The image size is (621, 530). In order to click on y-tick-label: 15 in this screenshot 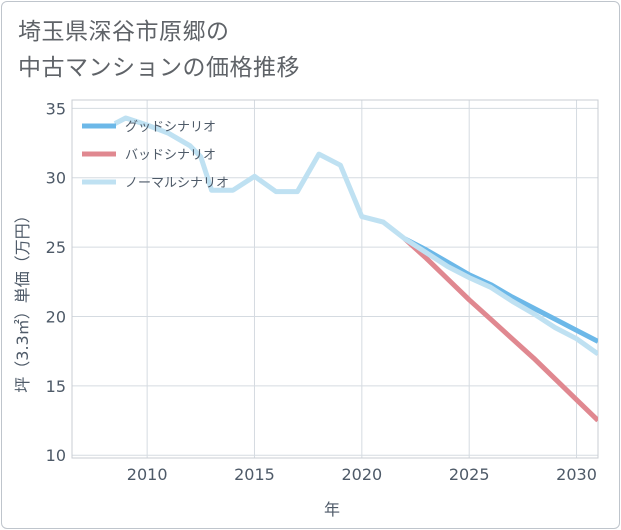, I will do `click(56, 386)`.